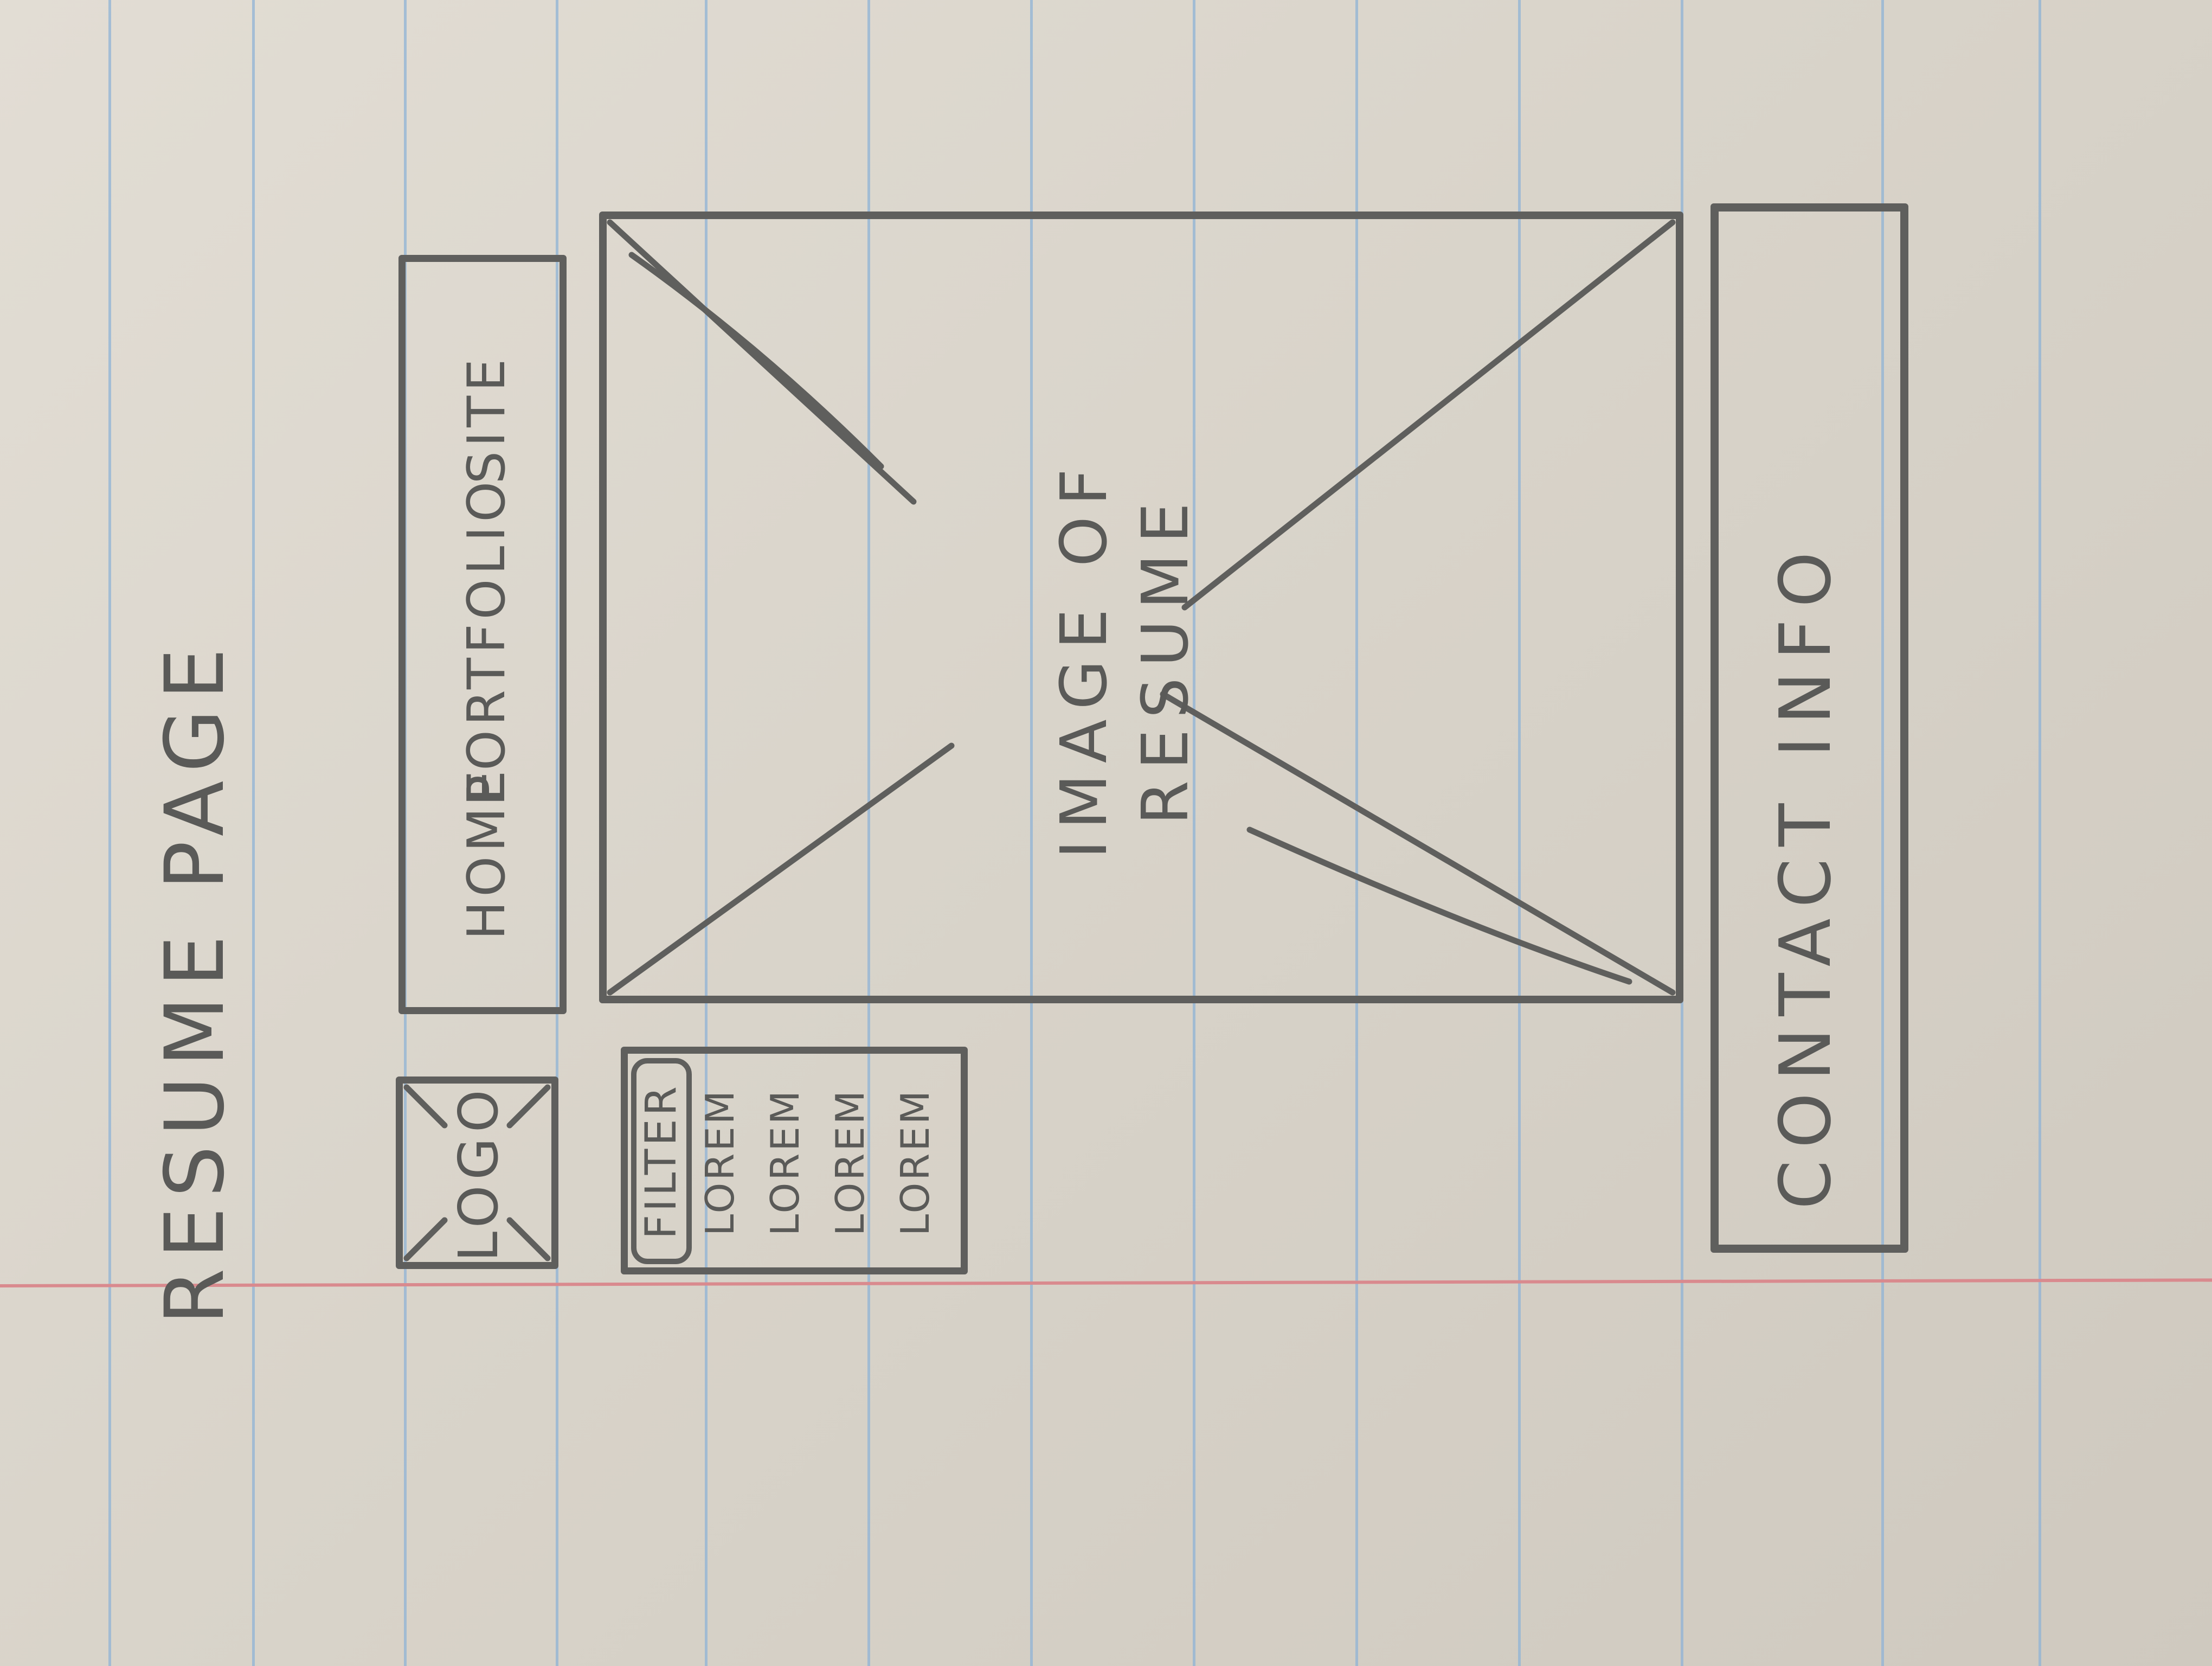 This screenshot has height=1666, width=2212. I want to click on logo-label: LOGO, so click(478, 1173).